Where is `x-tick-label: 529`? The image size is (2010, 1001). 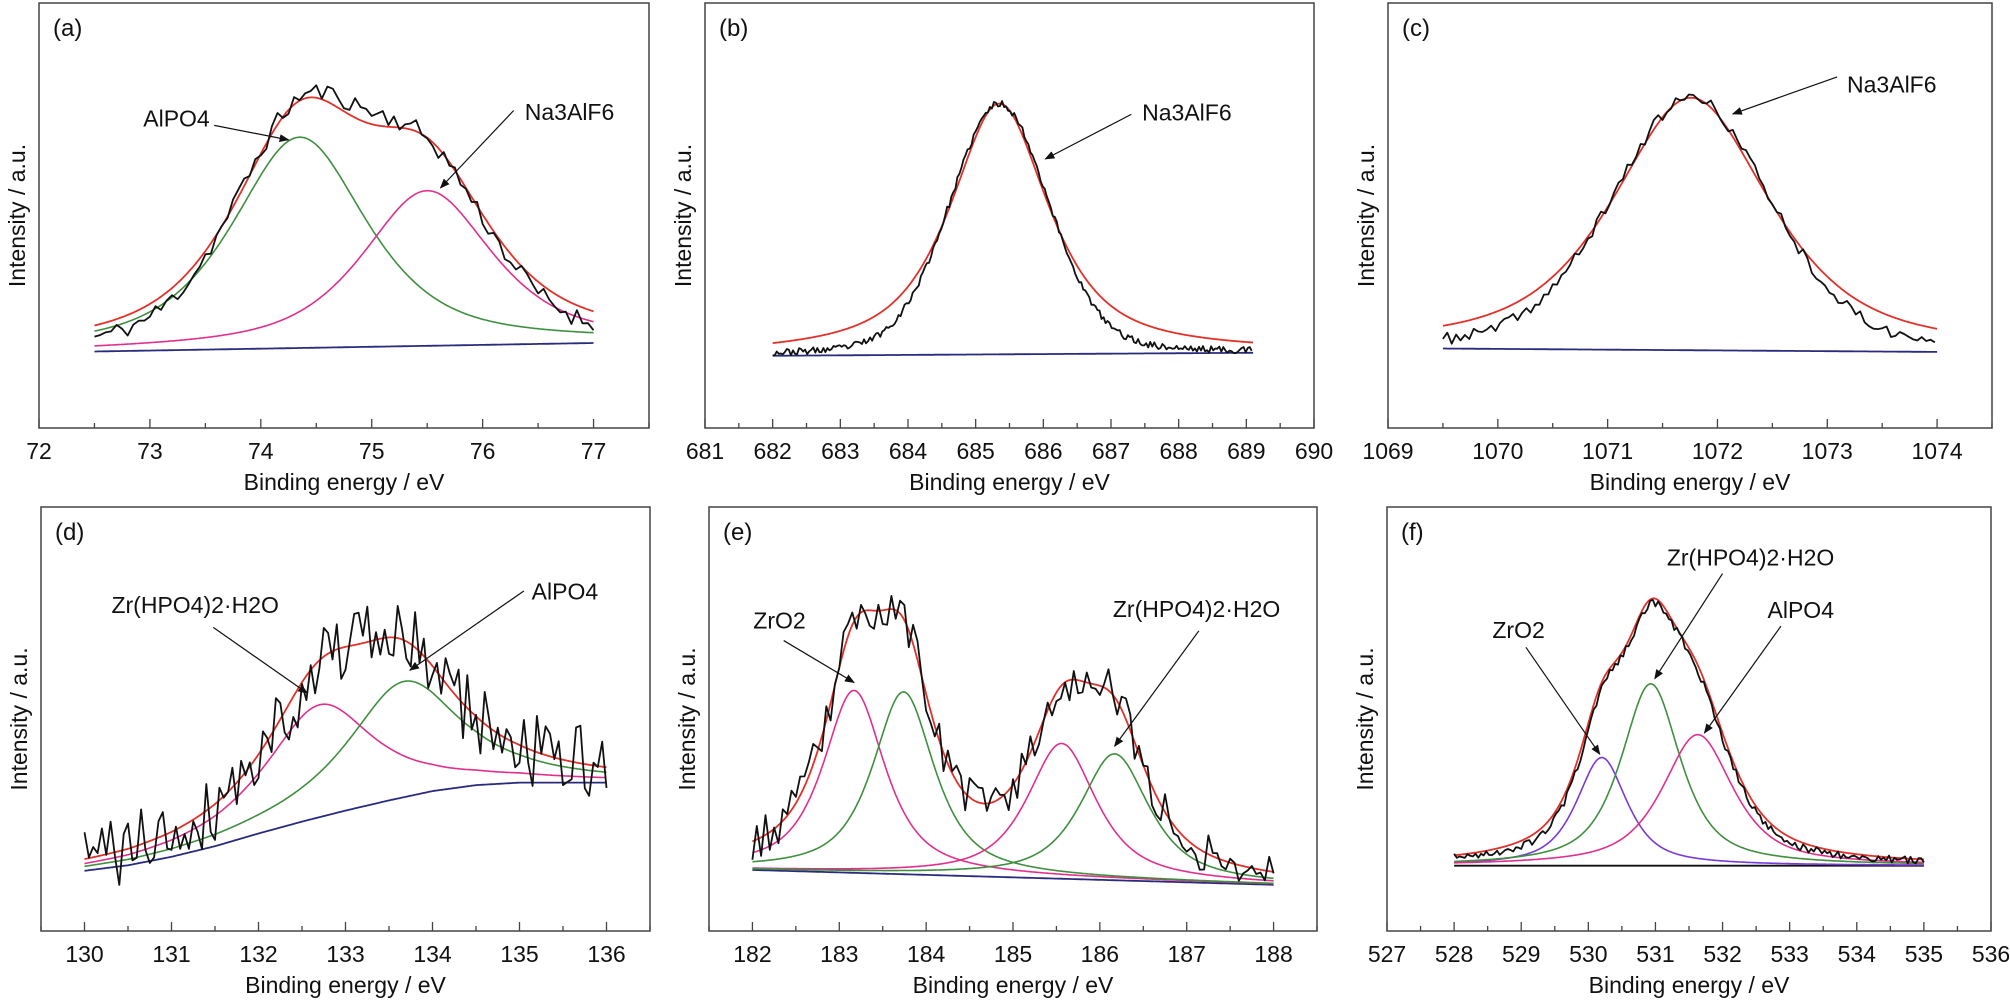 x-tick-label: 529 is located at coordinates (1521, 954).